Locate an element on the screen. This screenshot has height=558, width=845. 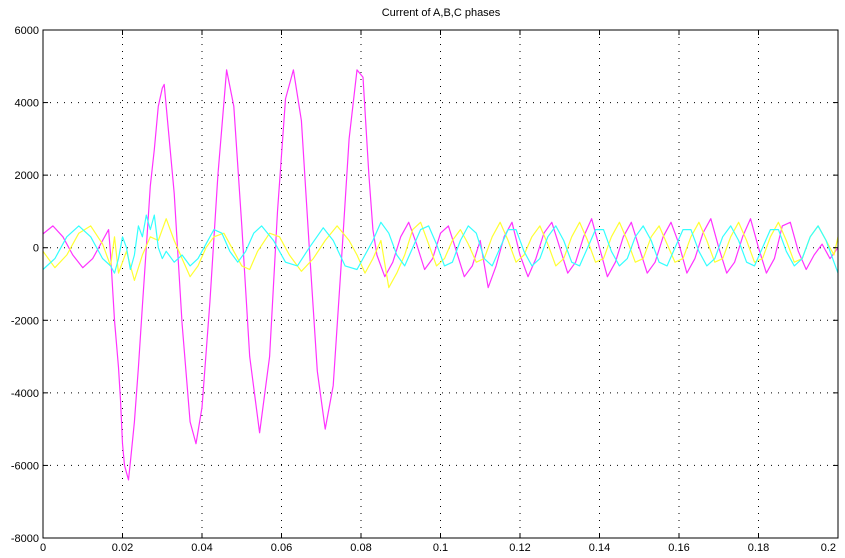
x-tick-label: 0.2 is located at coordinates (828, 548).